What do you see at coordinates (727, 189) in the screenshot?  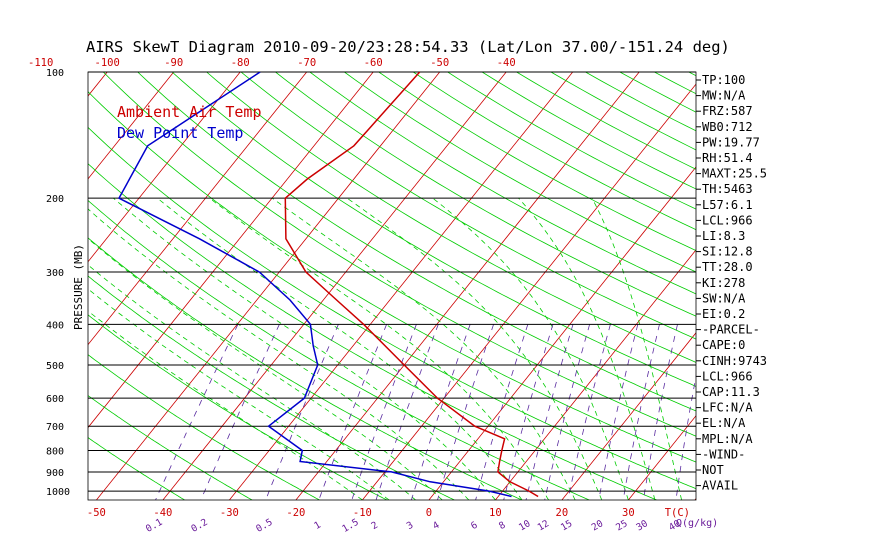 I see `index-label: TH:5463` at bounding box center [727, 189].